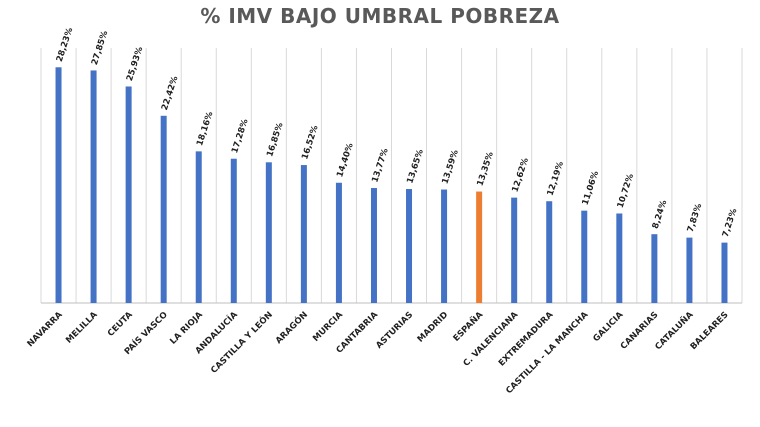 This screenshot has height=427, width=760. Describe the element at coordinates (345, 159) in the screenshot. I see `value-label: 14,40%` at that location.